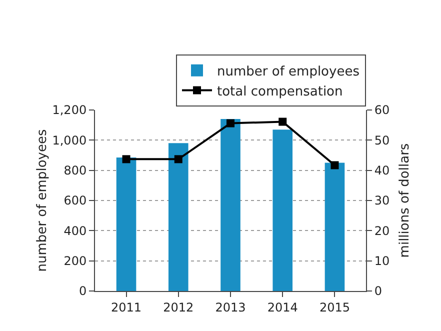 The image size is (441, 331). I want to click on y2-axis-title: millions of dollars, so click(405, 200).